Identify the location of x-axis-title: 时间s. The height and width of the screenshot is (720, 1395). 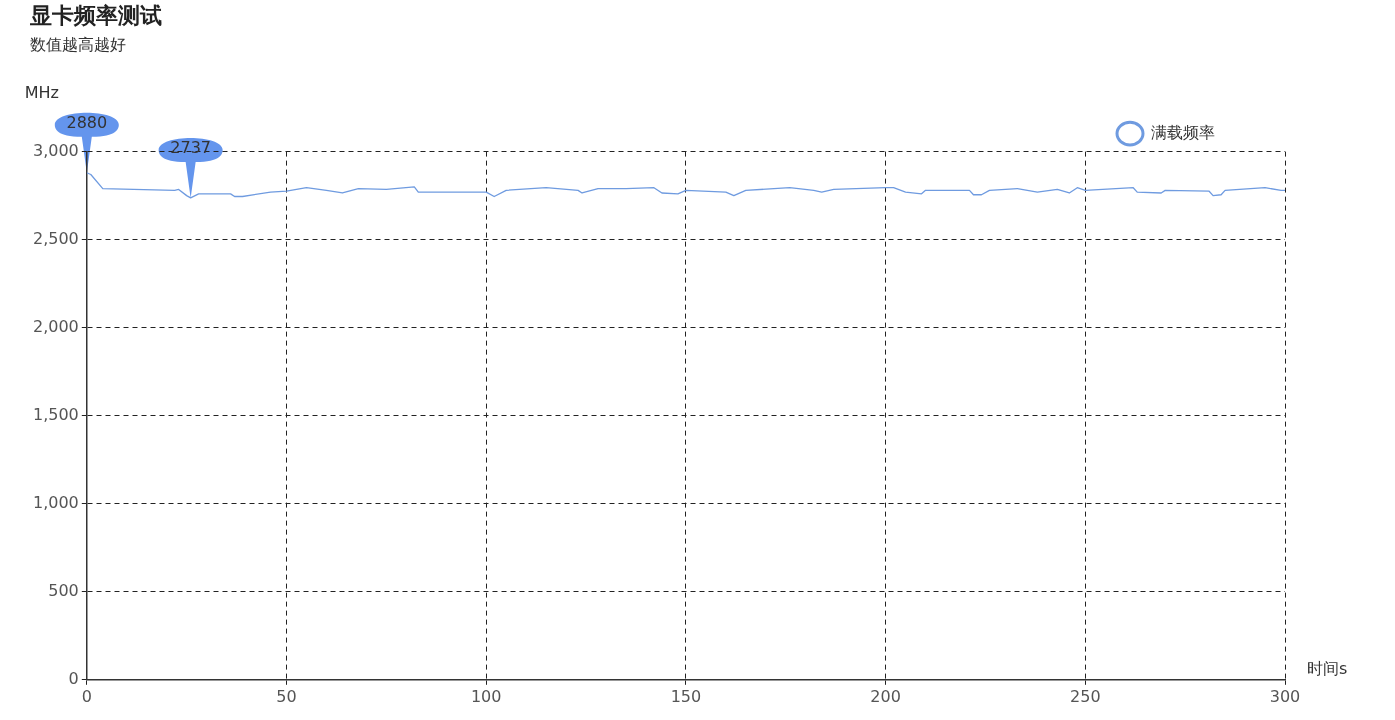
(1327, 668).